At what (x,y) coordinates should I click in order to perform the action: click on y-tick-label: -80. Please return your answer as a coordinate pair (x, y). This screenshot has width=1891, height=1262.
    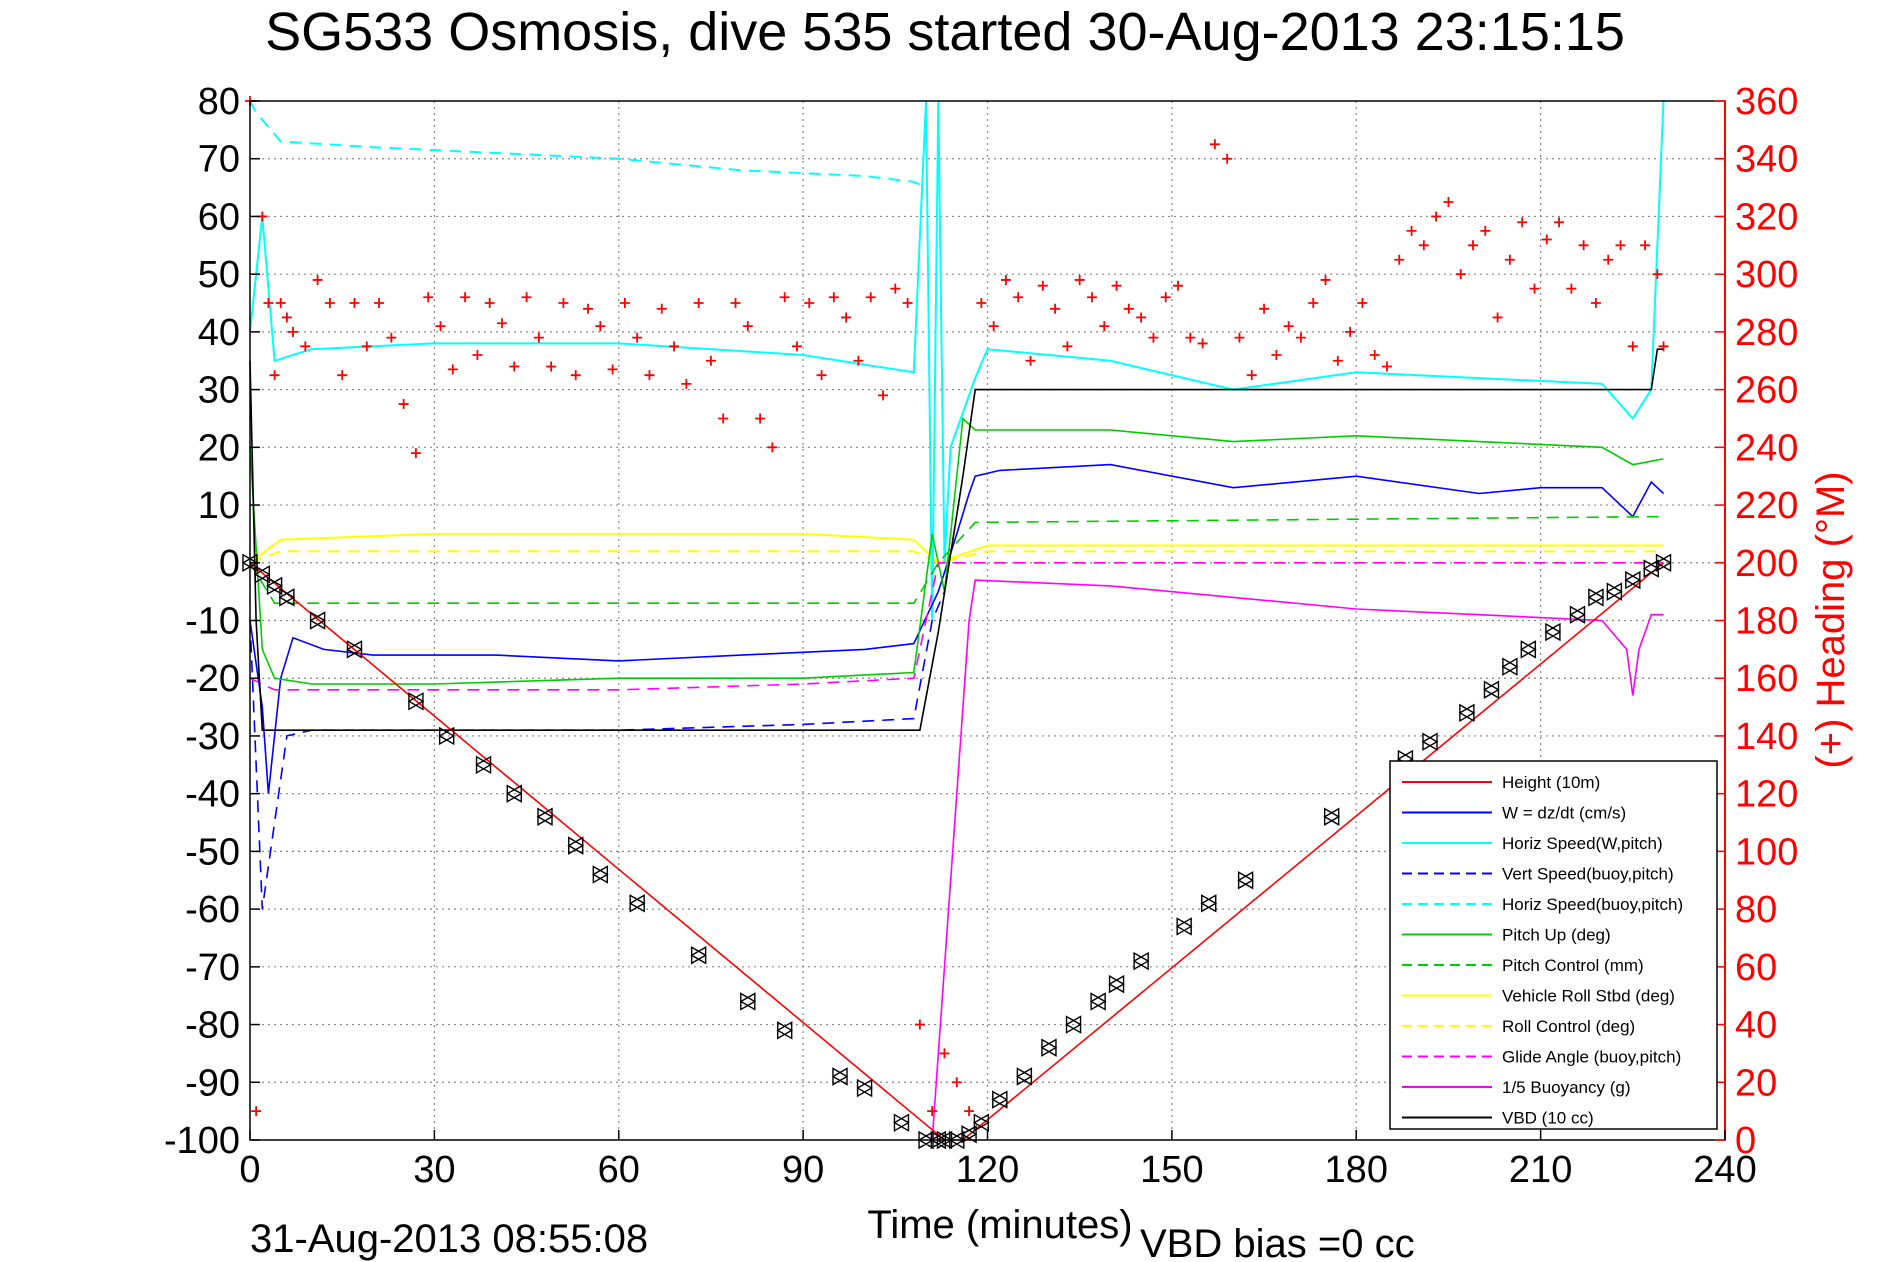
    Looking at the image, I should click on (212, 1026).